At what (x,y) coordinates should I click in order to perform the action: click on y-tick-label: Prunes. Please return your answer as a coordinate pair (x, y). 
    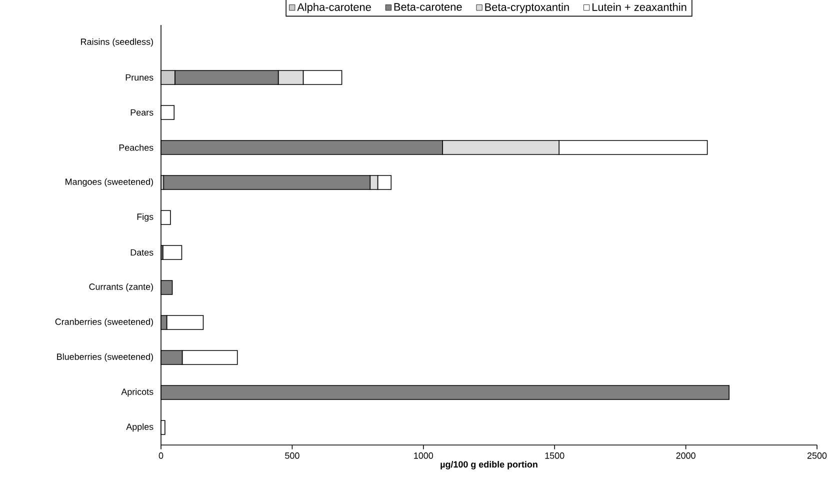
    Looking at the image, I should click on (140, 77).